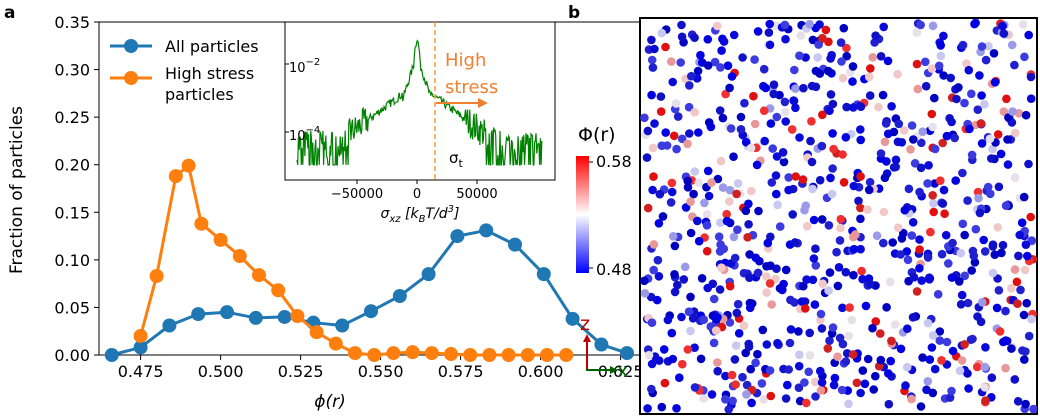 The image size is (1040, 418). Describe the element at coordinates (465, 60) in the screenshot. I see `inset-annotation-line1: High` at that location.